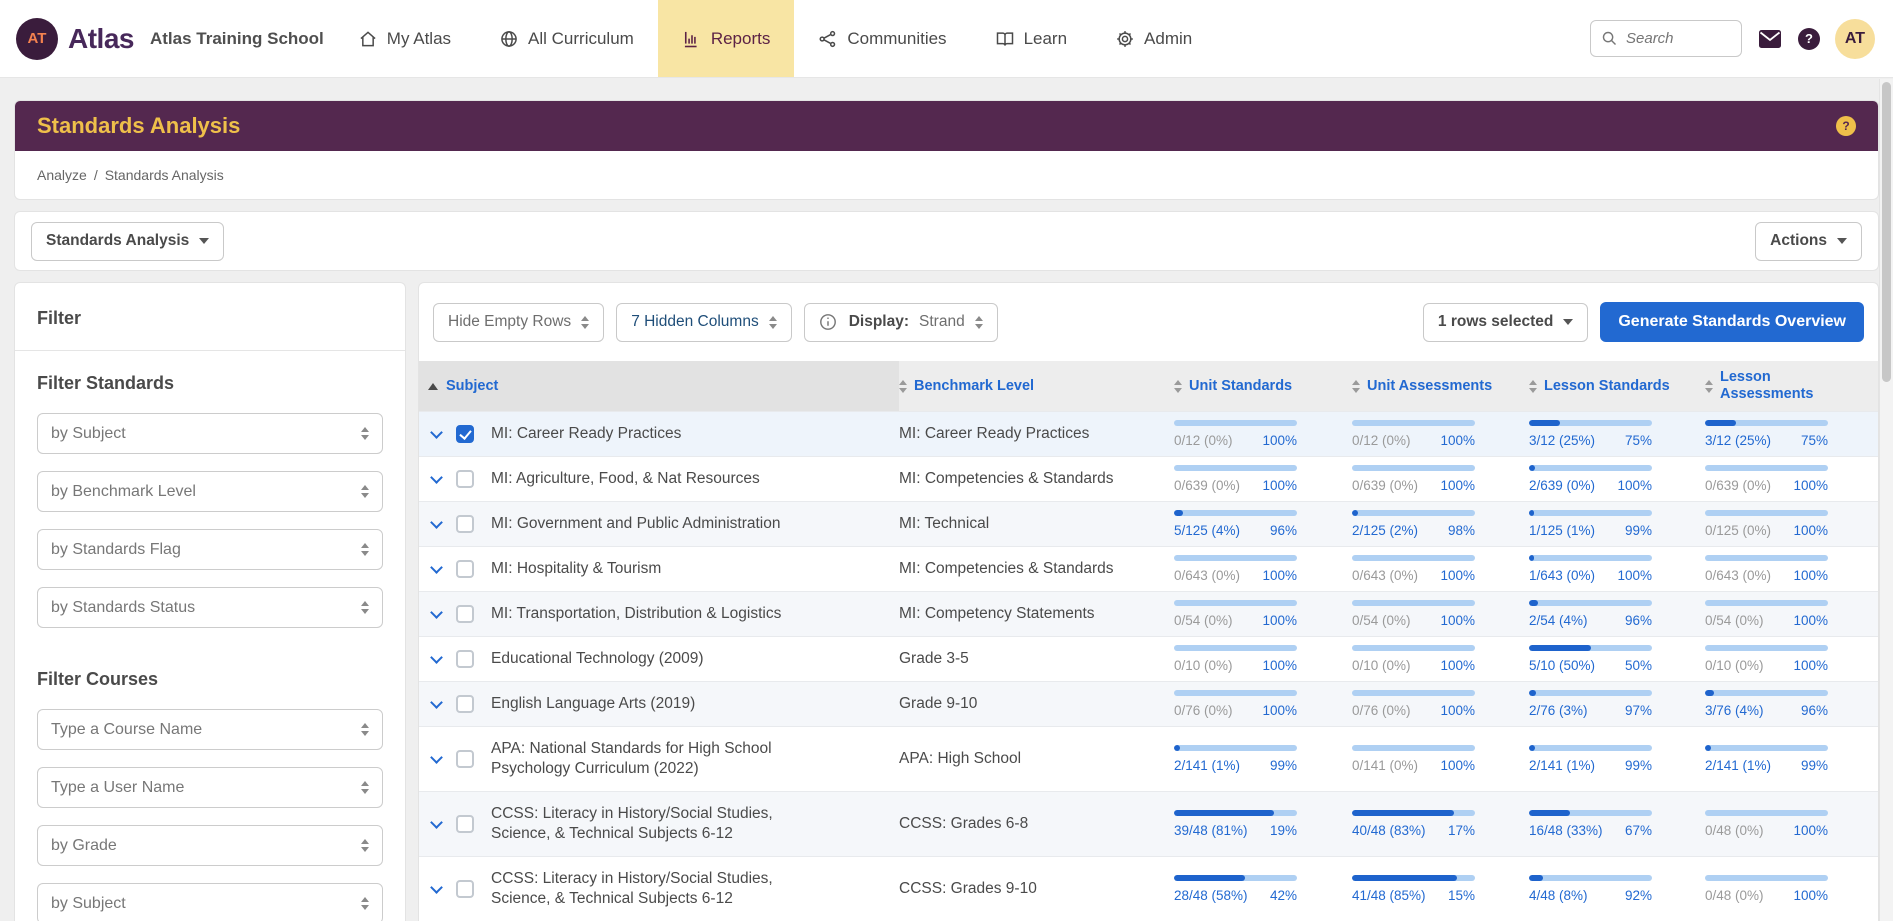  I want to click on actions-dropdown: Actions, so click(1808, 241).